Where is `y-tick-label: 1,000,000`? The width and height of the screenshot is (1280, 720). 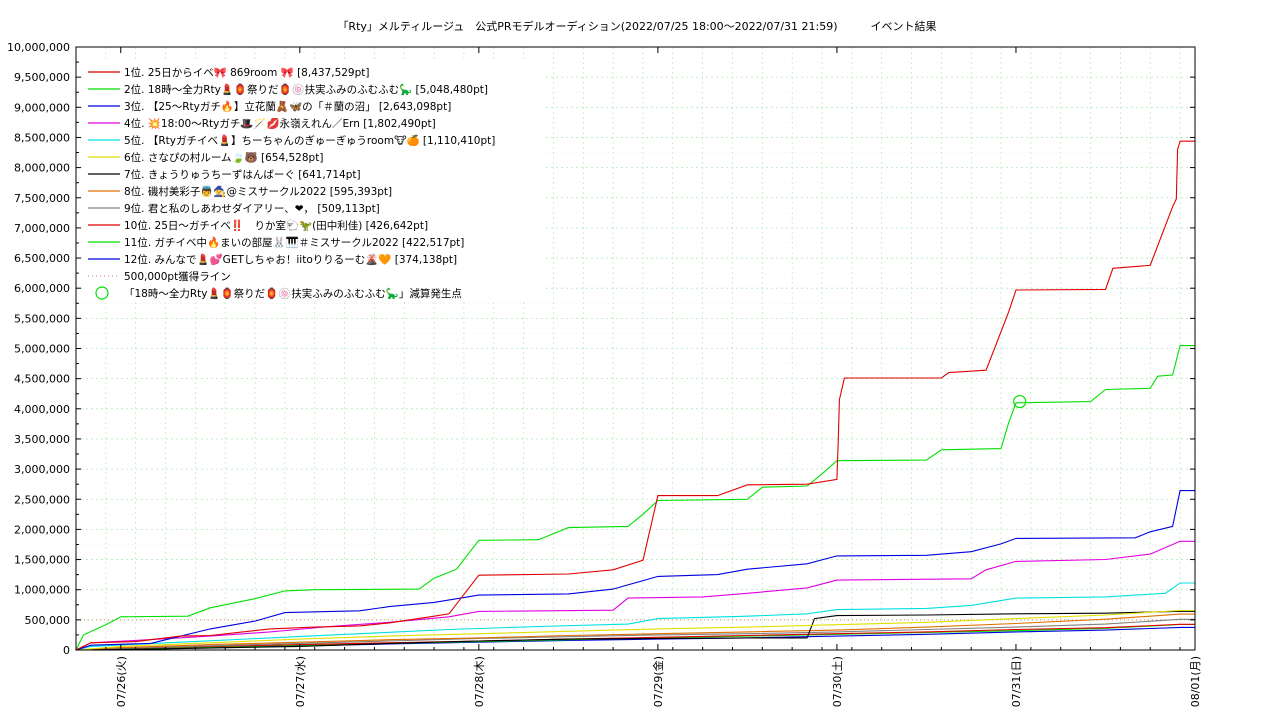 y-tick-label: 1,000,000 is located at coordinates (42, 590).